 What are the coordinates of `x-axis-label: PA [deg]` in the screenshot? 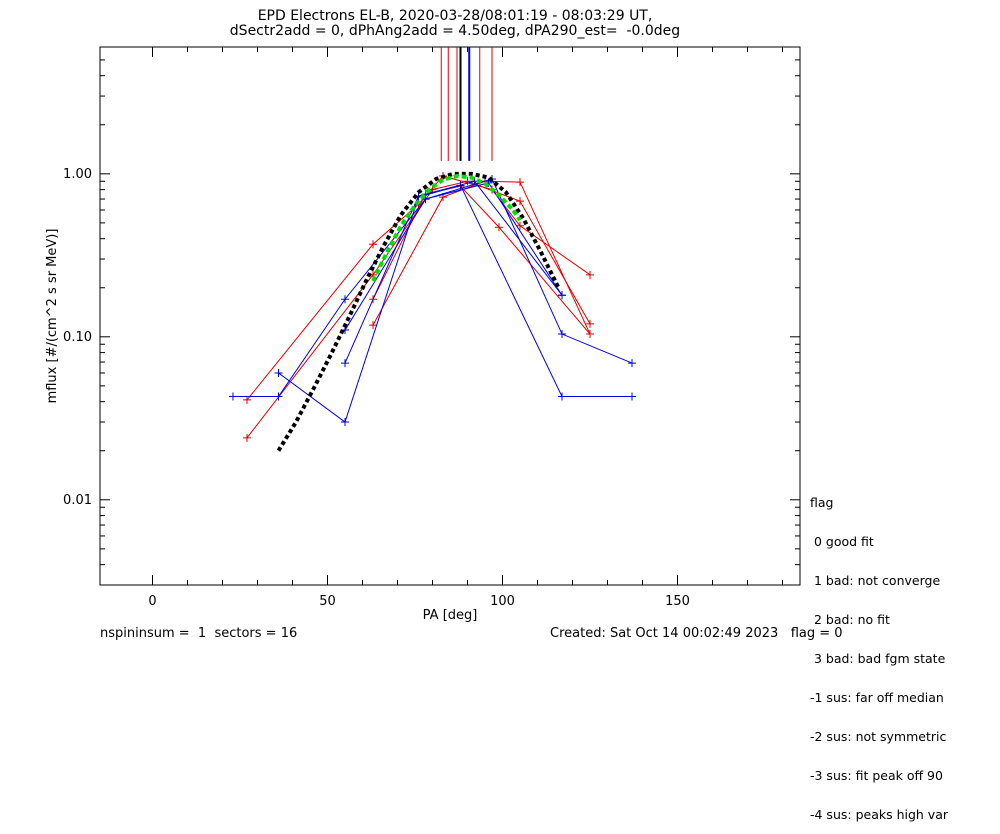 It's located at (450, 615).